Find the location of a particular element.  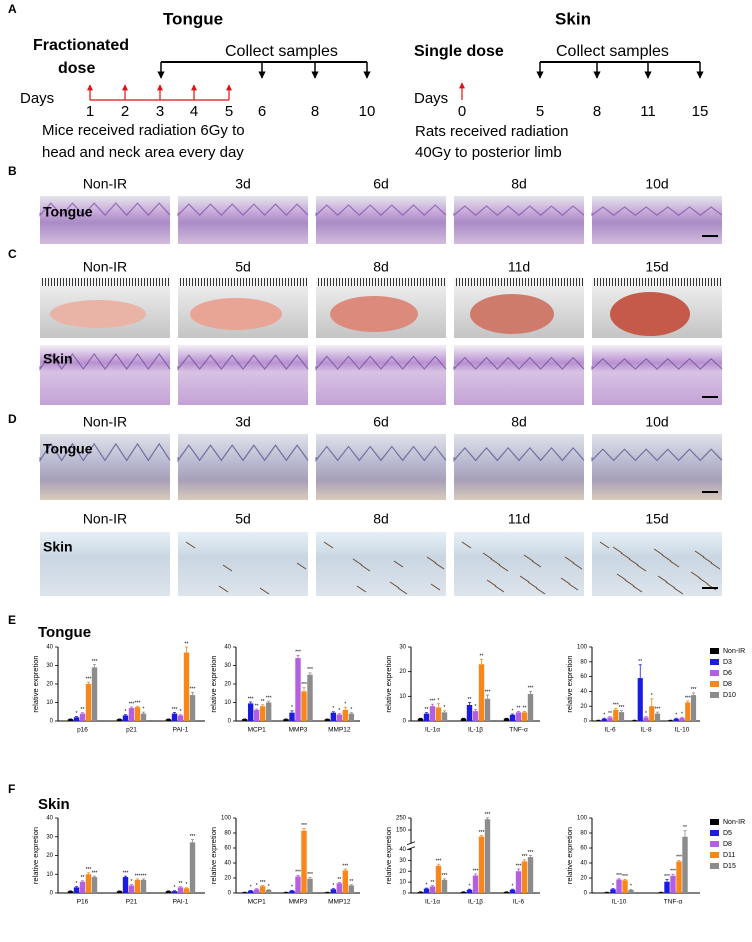

column-label: 11d is located at coordinates (519, 519).